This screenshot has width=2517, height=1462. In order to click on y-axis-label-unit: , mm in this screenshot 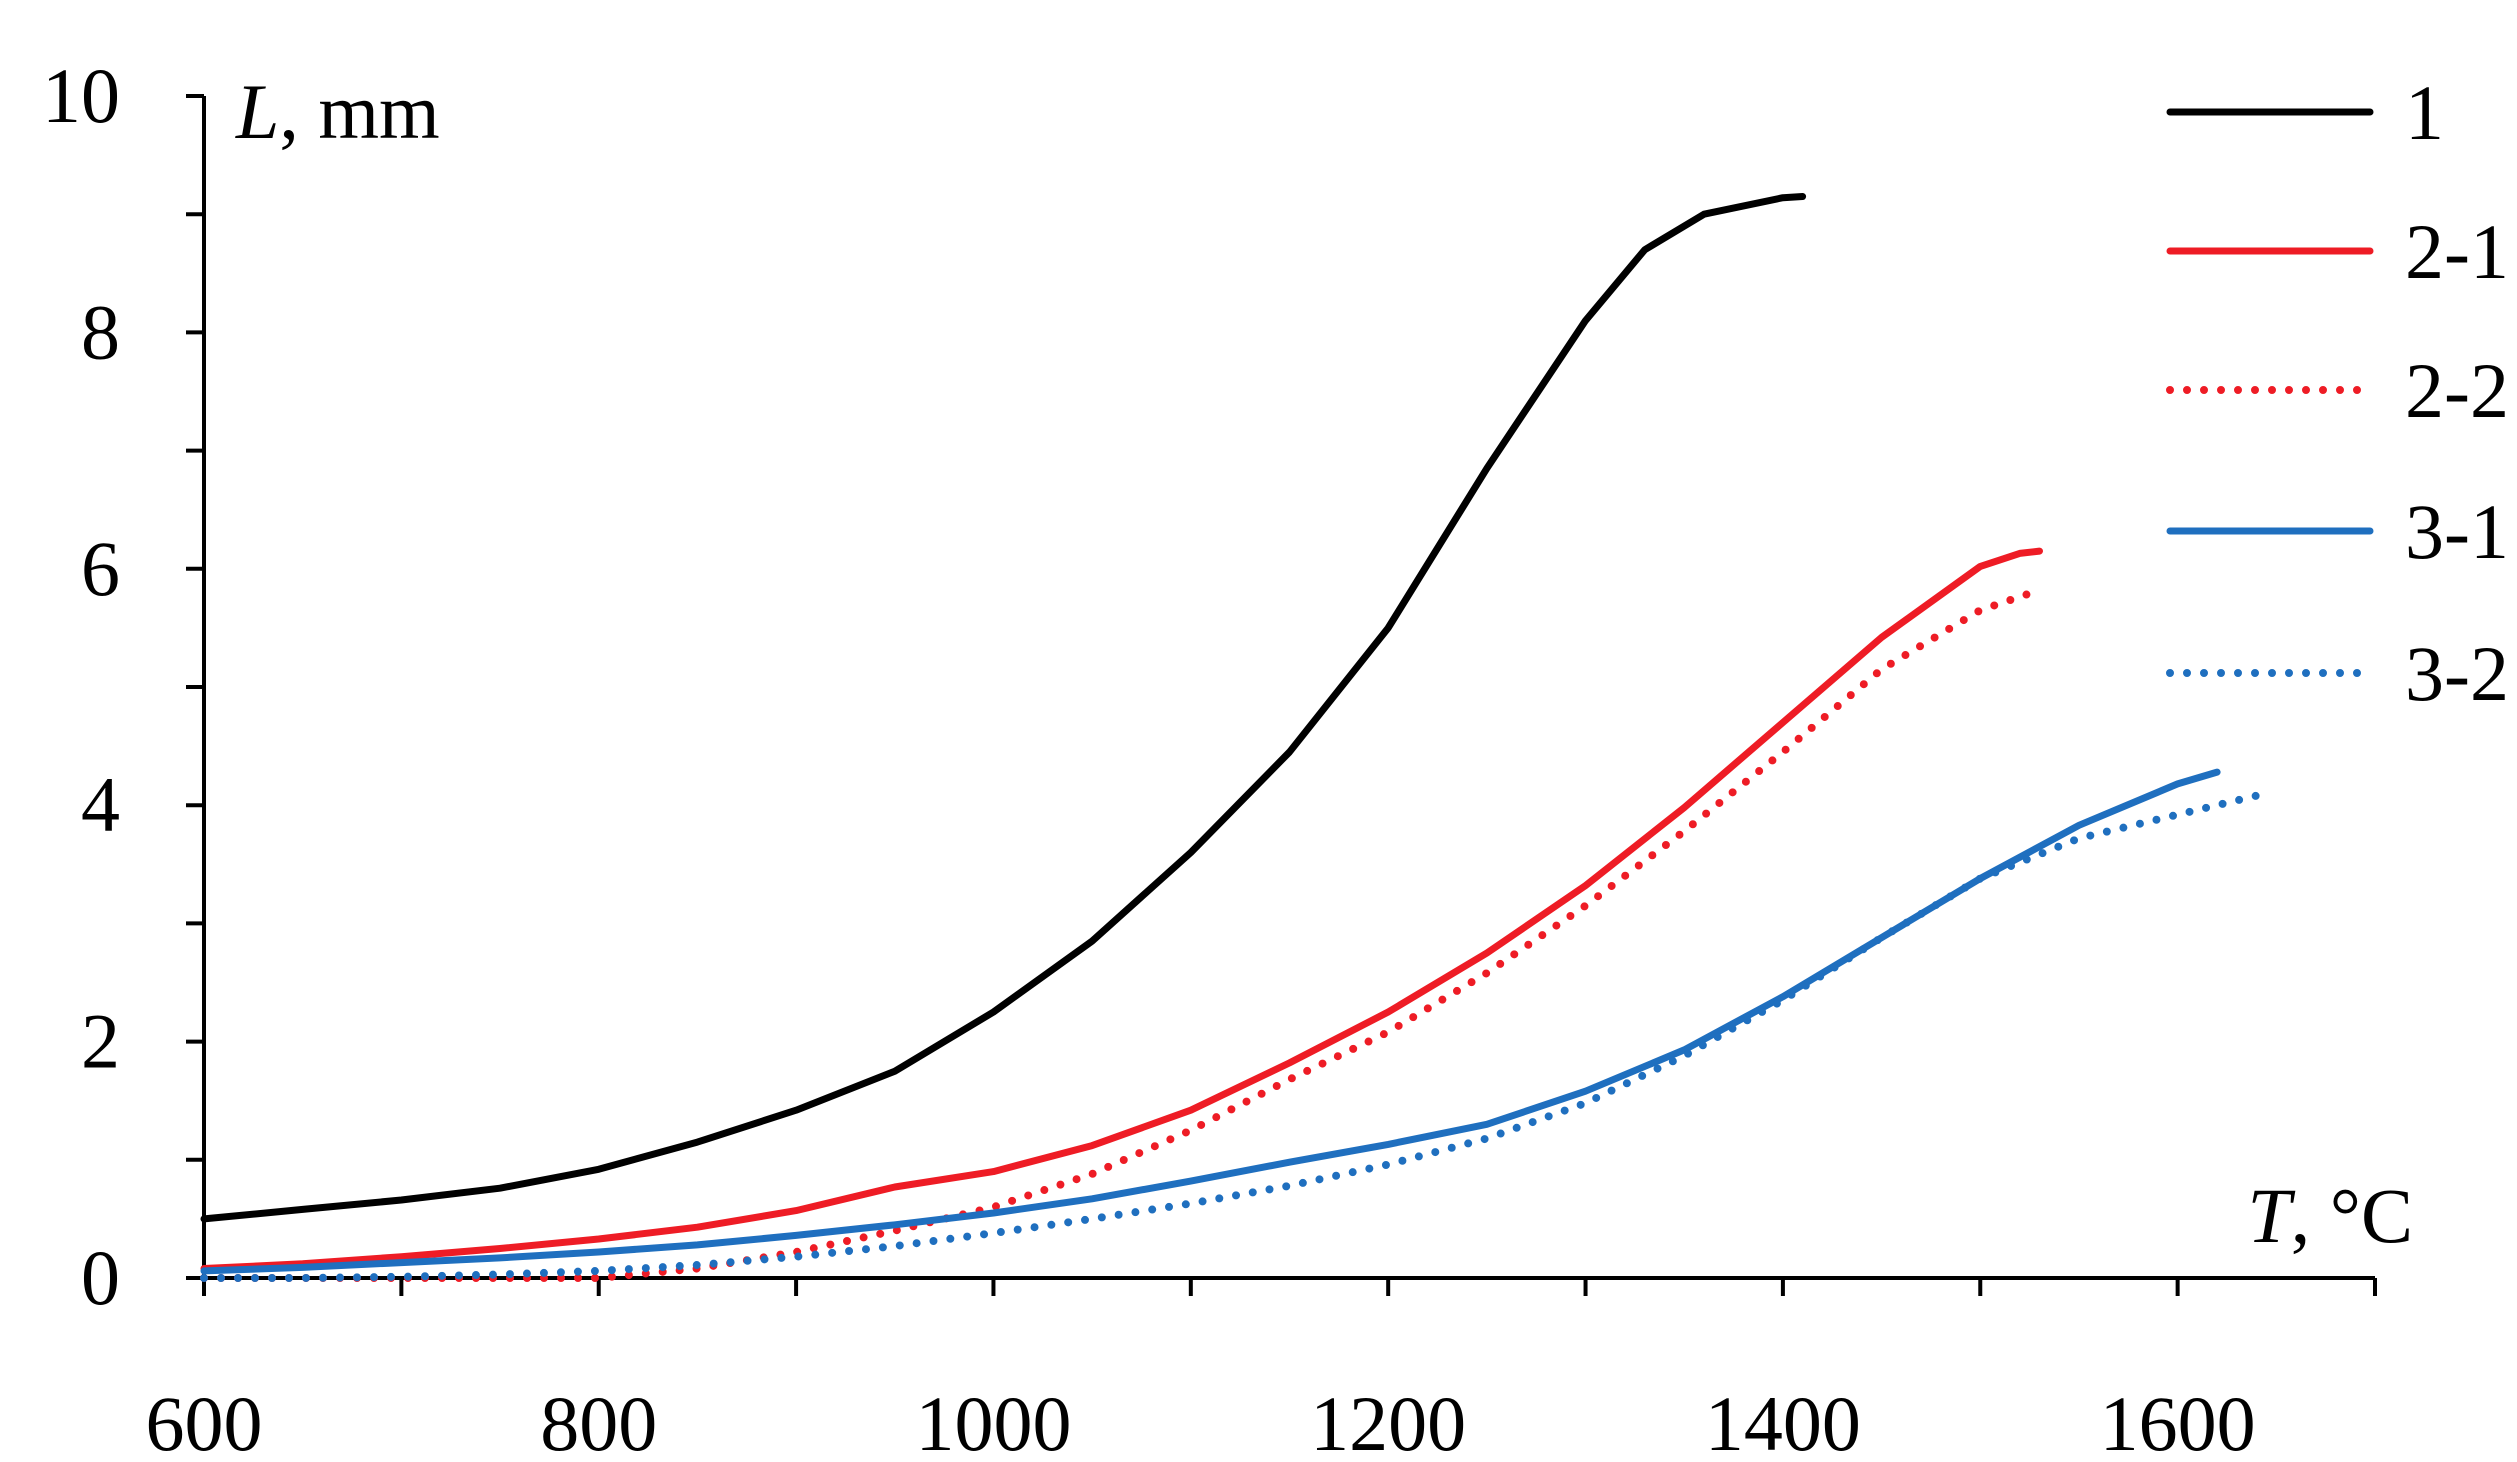, I will do `click(359, 111)`.